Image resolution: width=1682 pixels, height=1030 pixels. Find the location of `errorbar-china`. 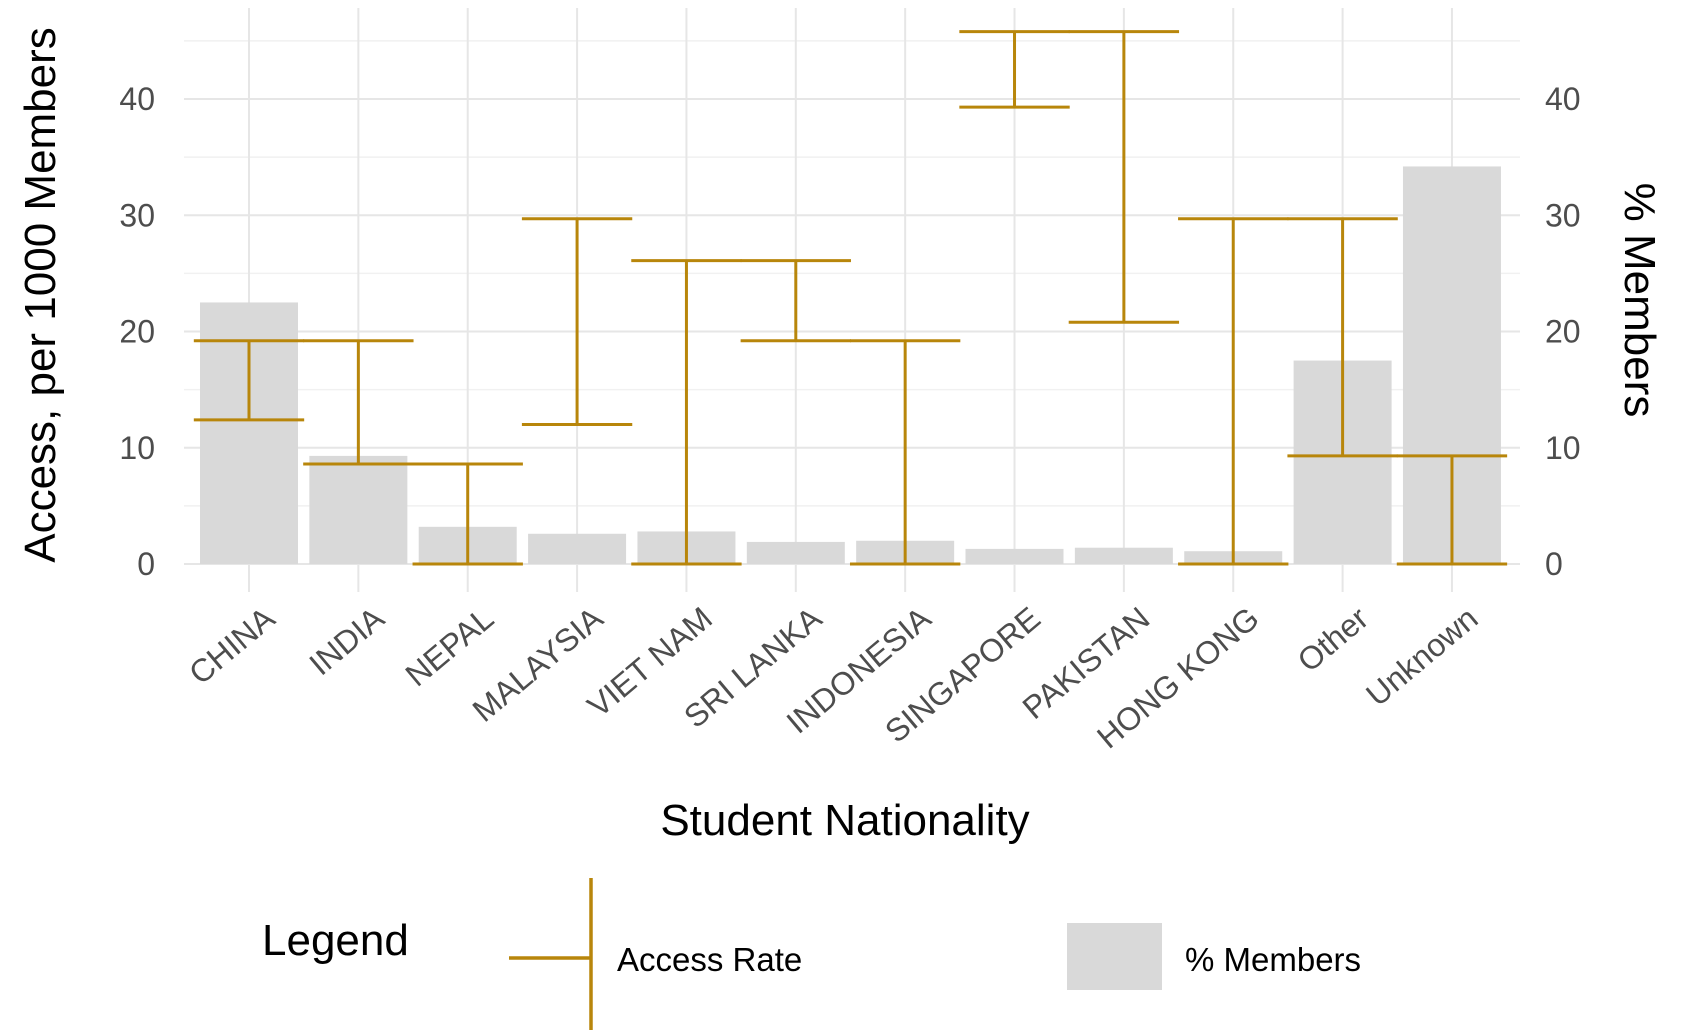

errorbar-china is located at coordinates (249, 380).